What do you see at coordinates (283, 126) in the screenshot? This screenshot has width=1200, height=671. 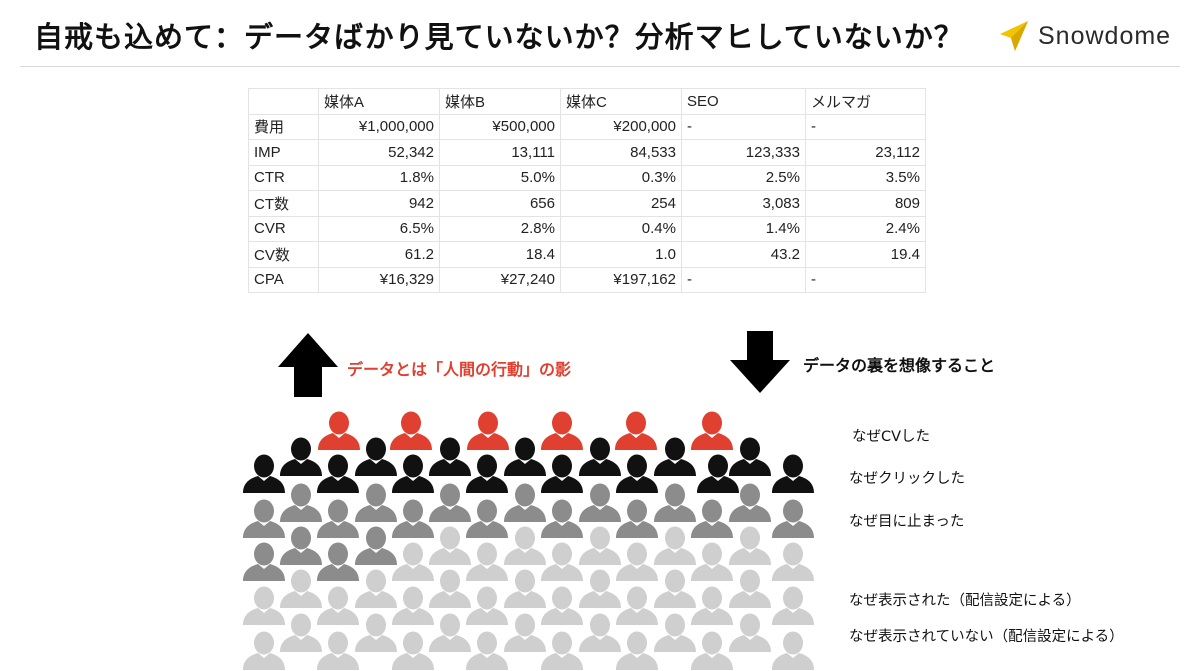 I see `row-label: 費用` at bounding box center [283, 126].